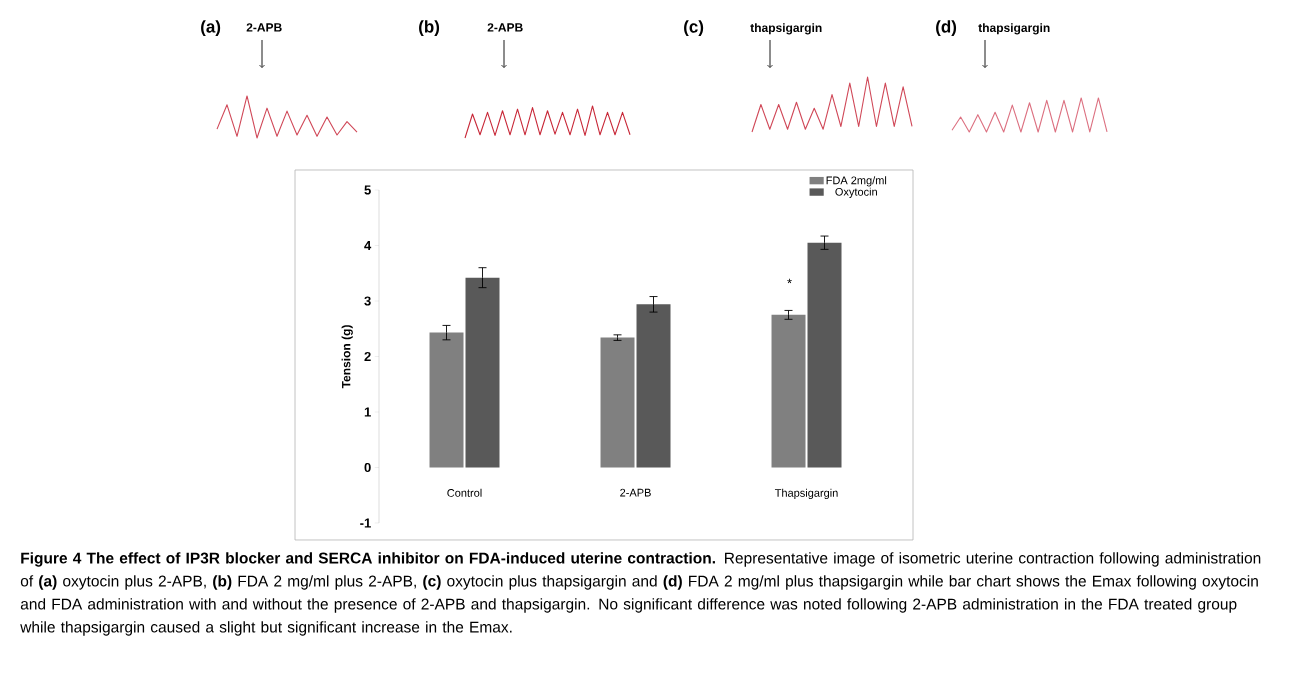  I want to click on y-tick-label: 1, so click(367, 412).